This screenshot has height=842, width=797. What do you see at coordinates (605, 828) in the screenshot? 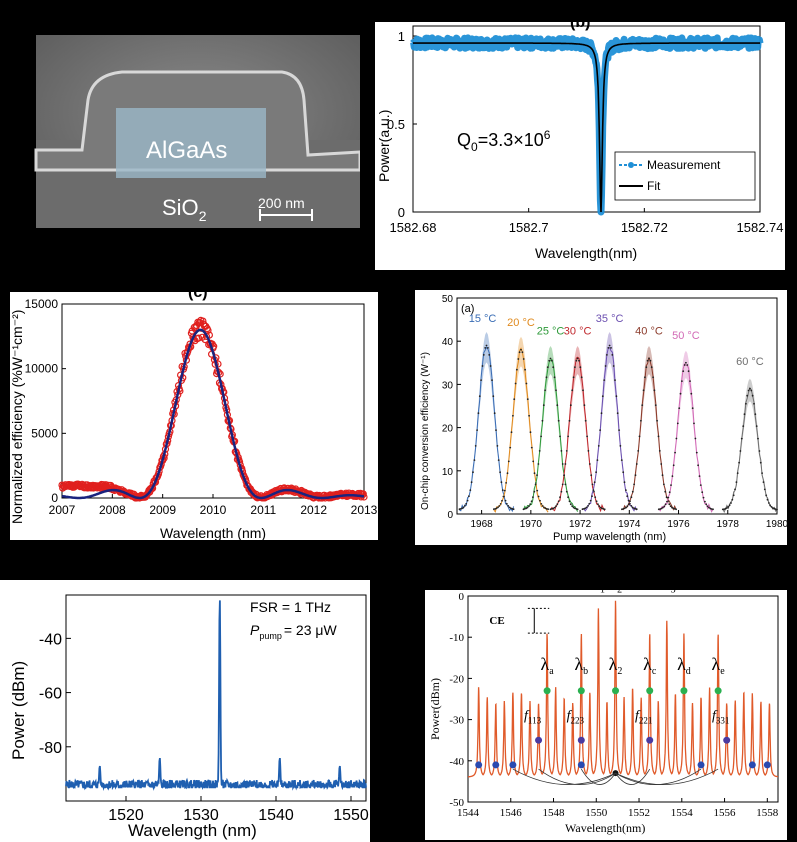
I see `chart-f-xlabel: Wavelength(nm)` at bounding box center [605, 828].